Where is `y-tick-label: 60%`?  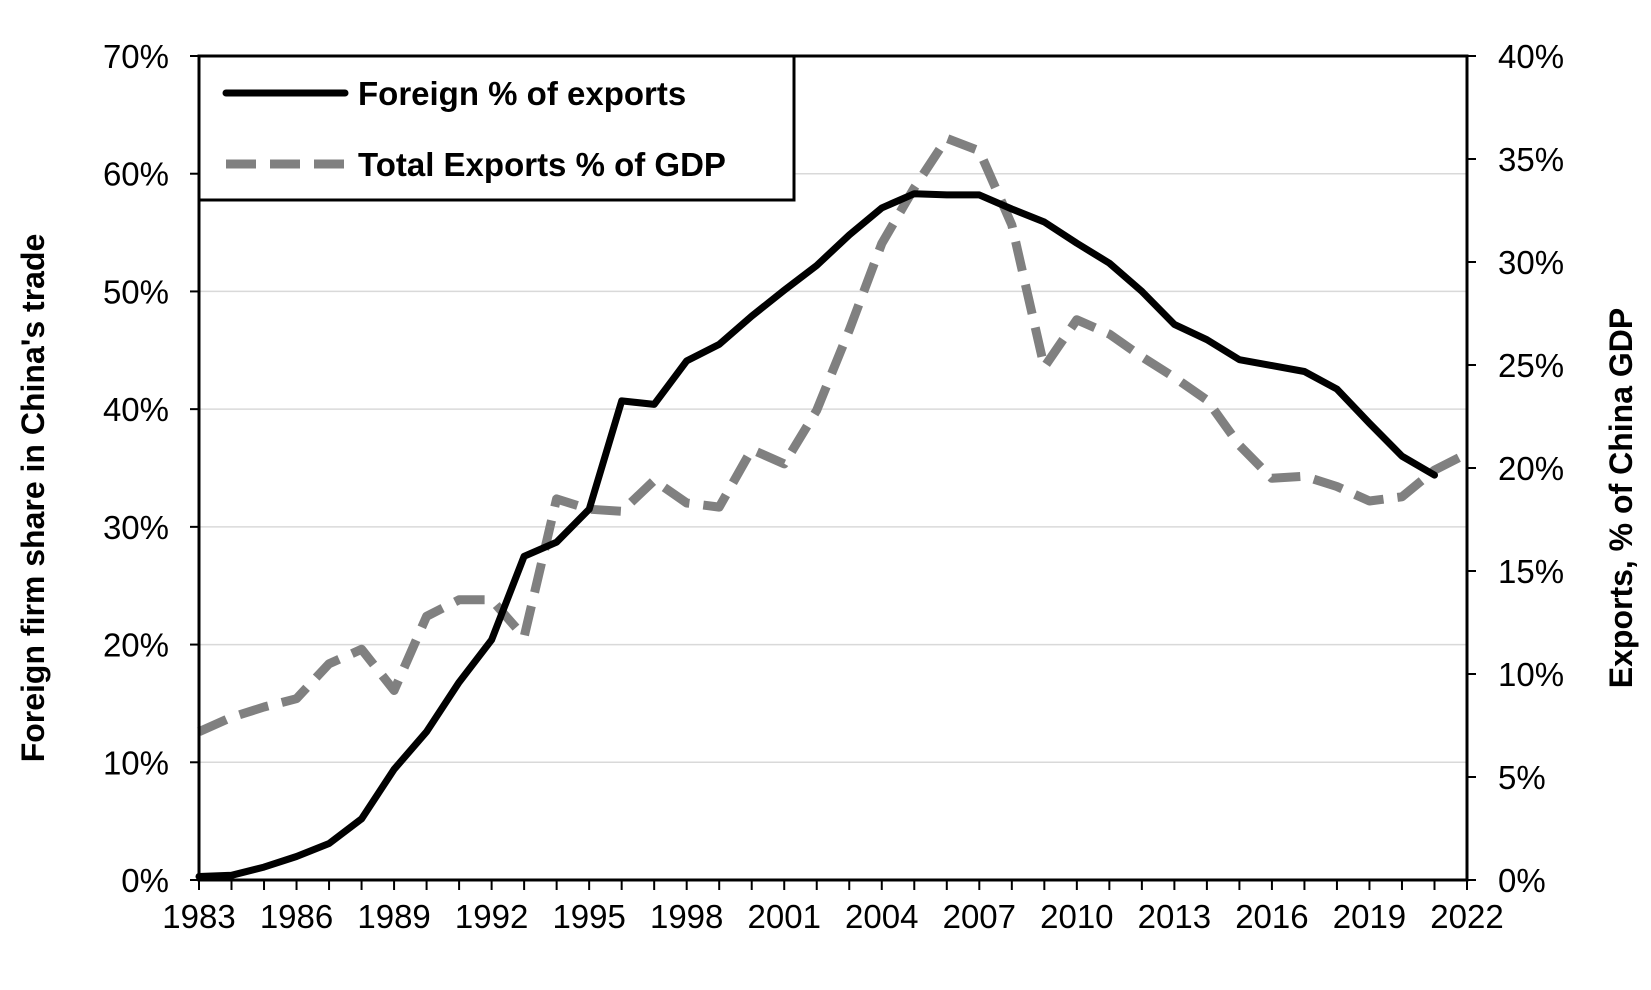 y-tick-label: 60% is located at coordinates (136, 174).